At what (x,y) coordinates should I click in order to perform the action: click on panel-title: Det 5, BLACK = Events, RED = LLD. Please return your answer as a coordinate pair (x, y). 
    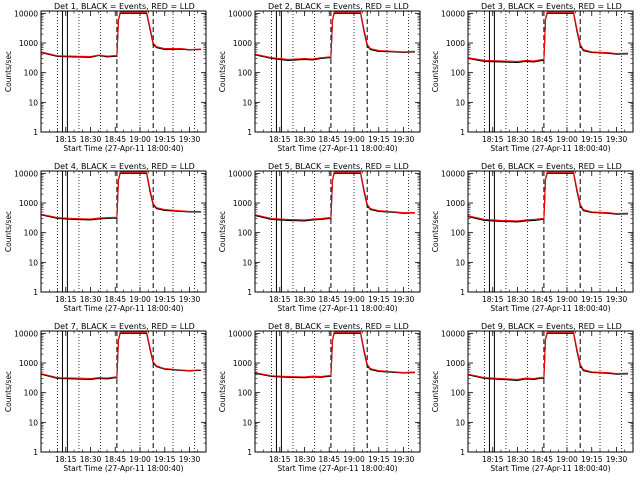
    Looking at the image, I should click on (338, 166).